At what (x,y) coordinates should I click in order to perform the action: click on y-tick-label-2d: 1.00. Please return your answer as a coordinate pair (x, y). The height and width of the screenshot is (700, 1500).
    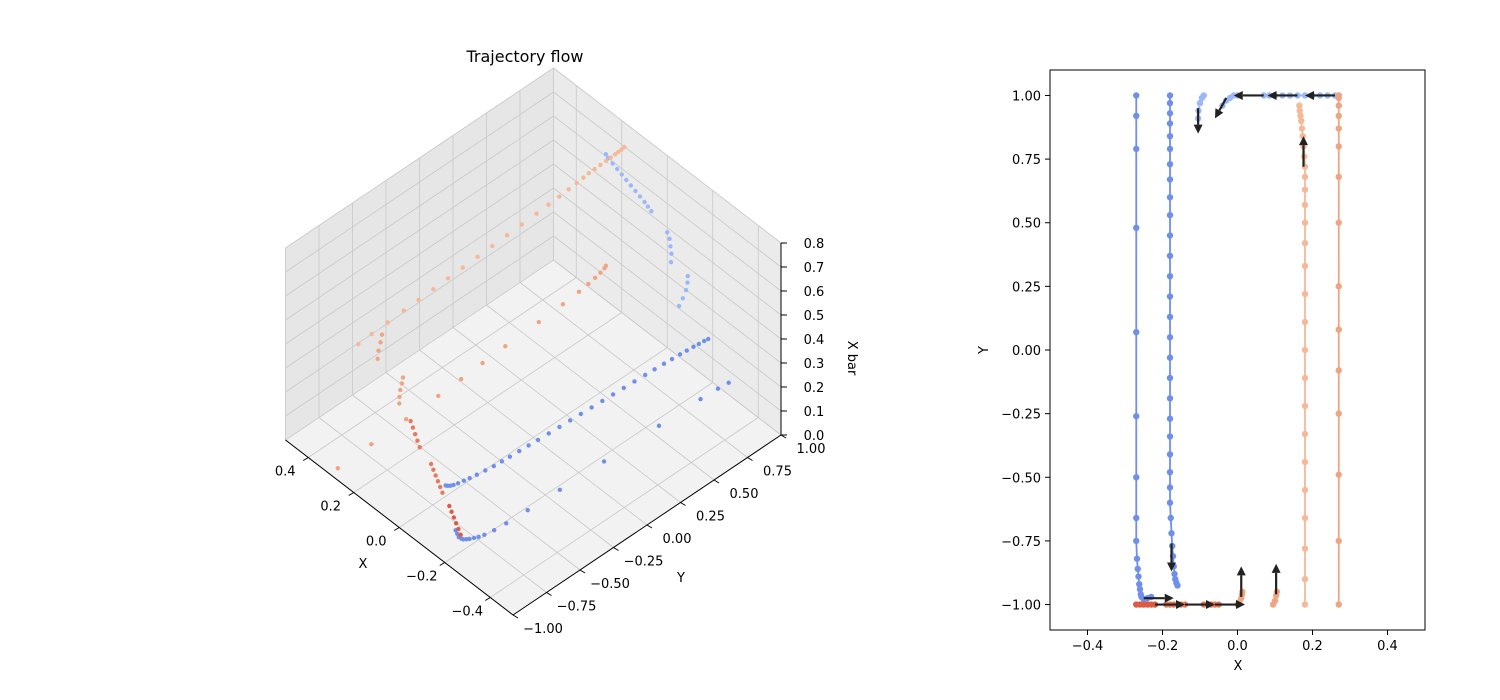
    Looking at the image, I should click on (1026, 96).